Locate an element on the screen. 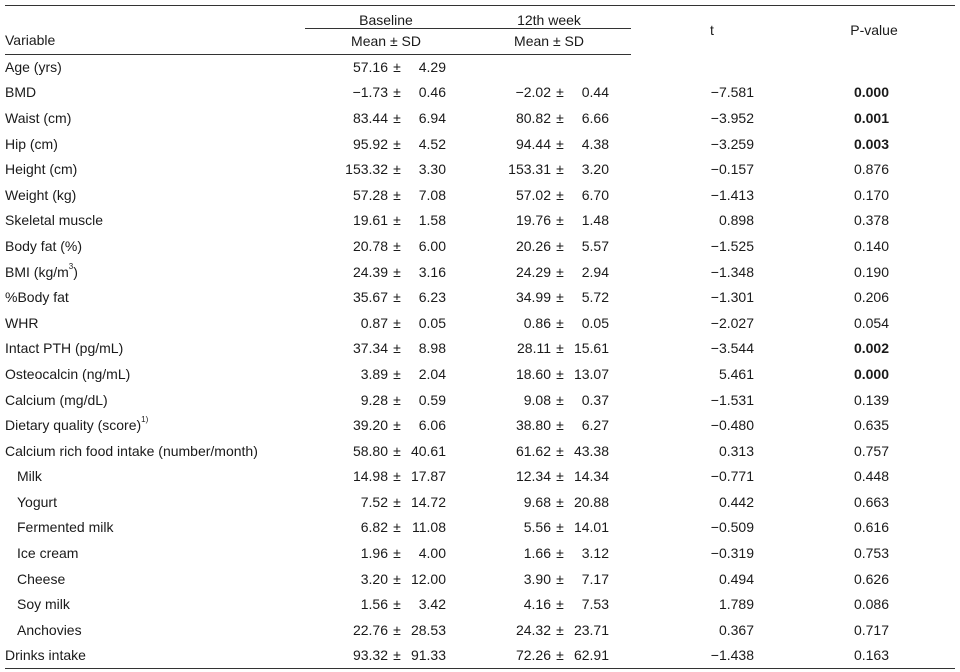  week12-mean: −2.02 is located at coordinates (533, 92).